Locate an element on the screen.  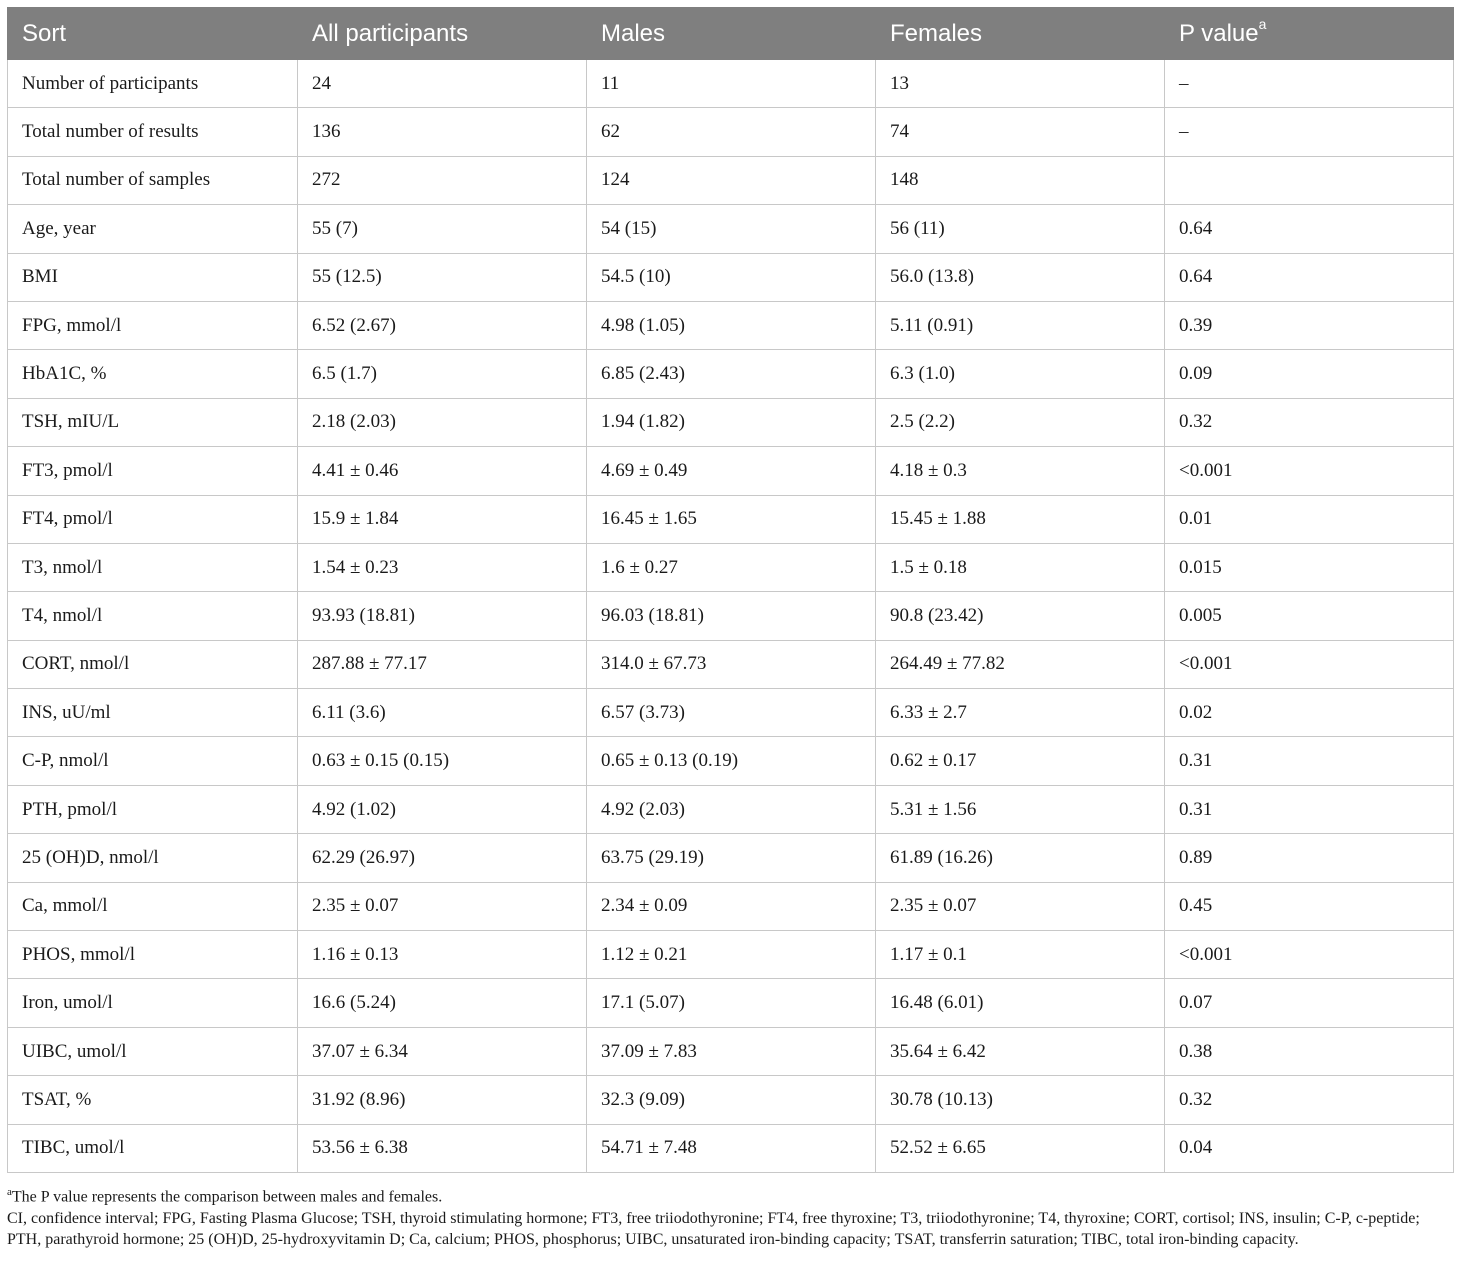
cell-females: 1.17 ± 0.1 is located at coordinates (1020, 955).